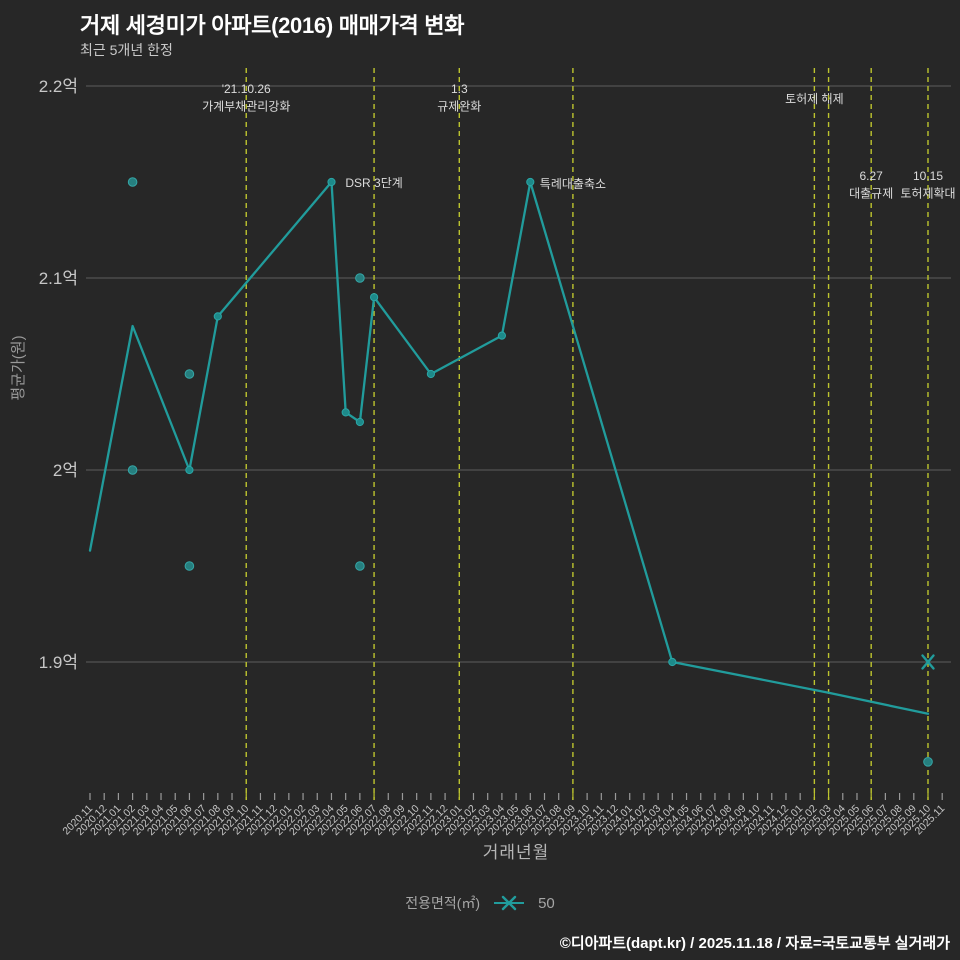 This screenshot has height=960, width=960. I want to click on latest-price-x-marker, so click(928, 662).